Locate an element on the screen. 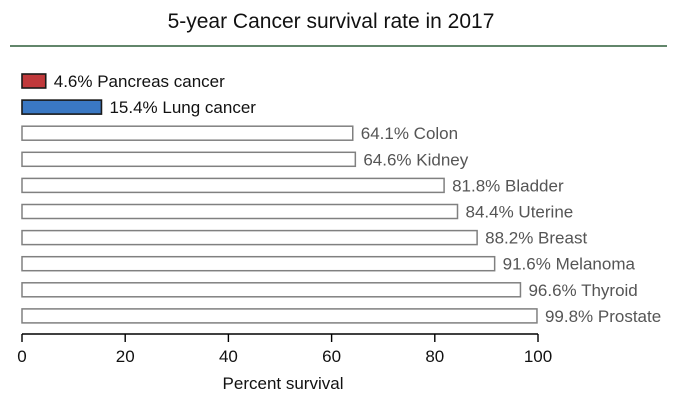 The image size is (679, 405). bar-label-melanoma: 91.6% Melanoma is located at coordinates (569, 264).